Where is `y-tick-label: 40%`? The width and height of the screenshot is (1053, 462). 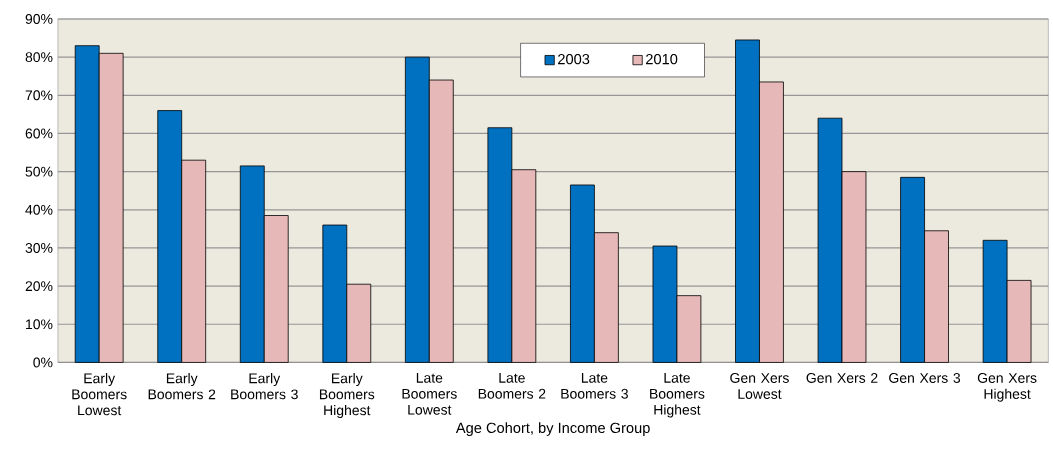
y-tick-label: 40% is located at coordinates (39, 209).